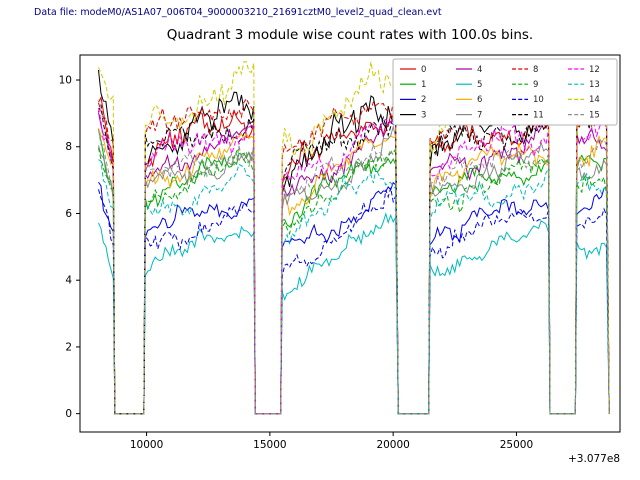 The width and height of the screenshot is (640, 480). What do you see at coordinates (68, 281) in the screenshot?
I see `y-tick-label: 4` at bounding box center [68, 281].